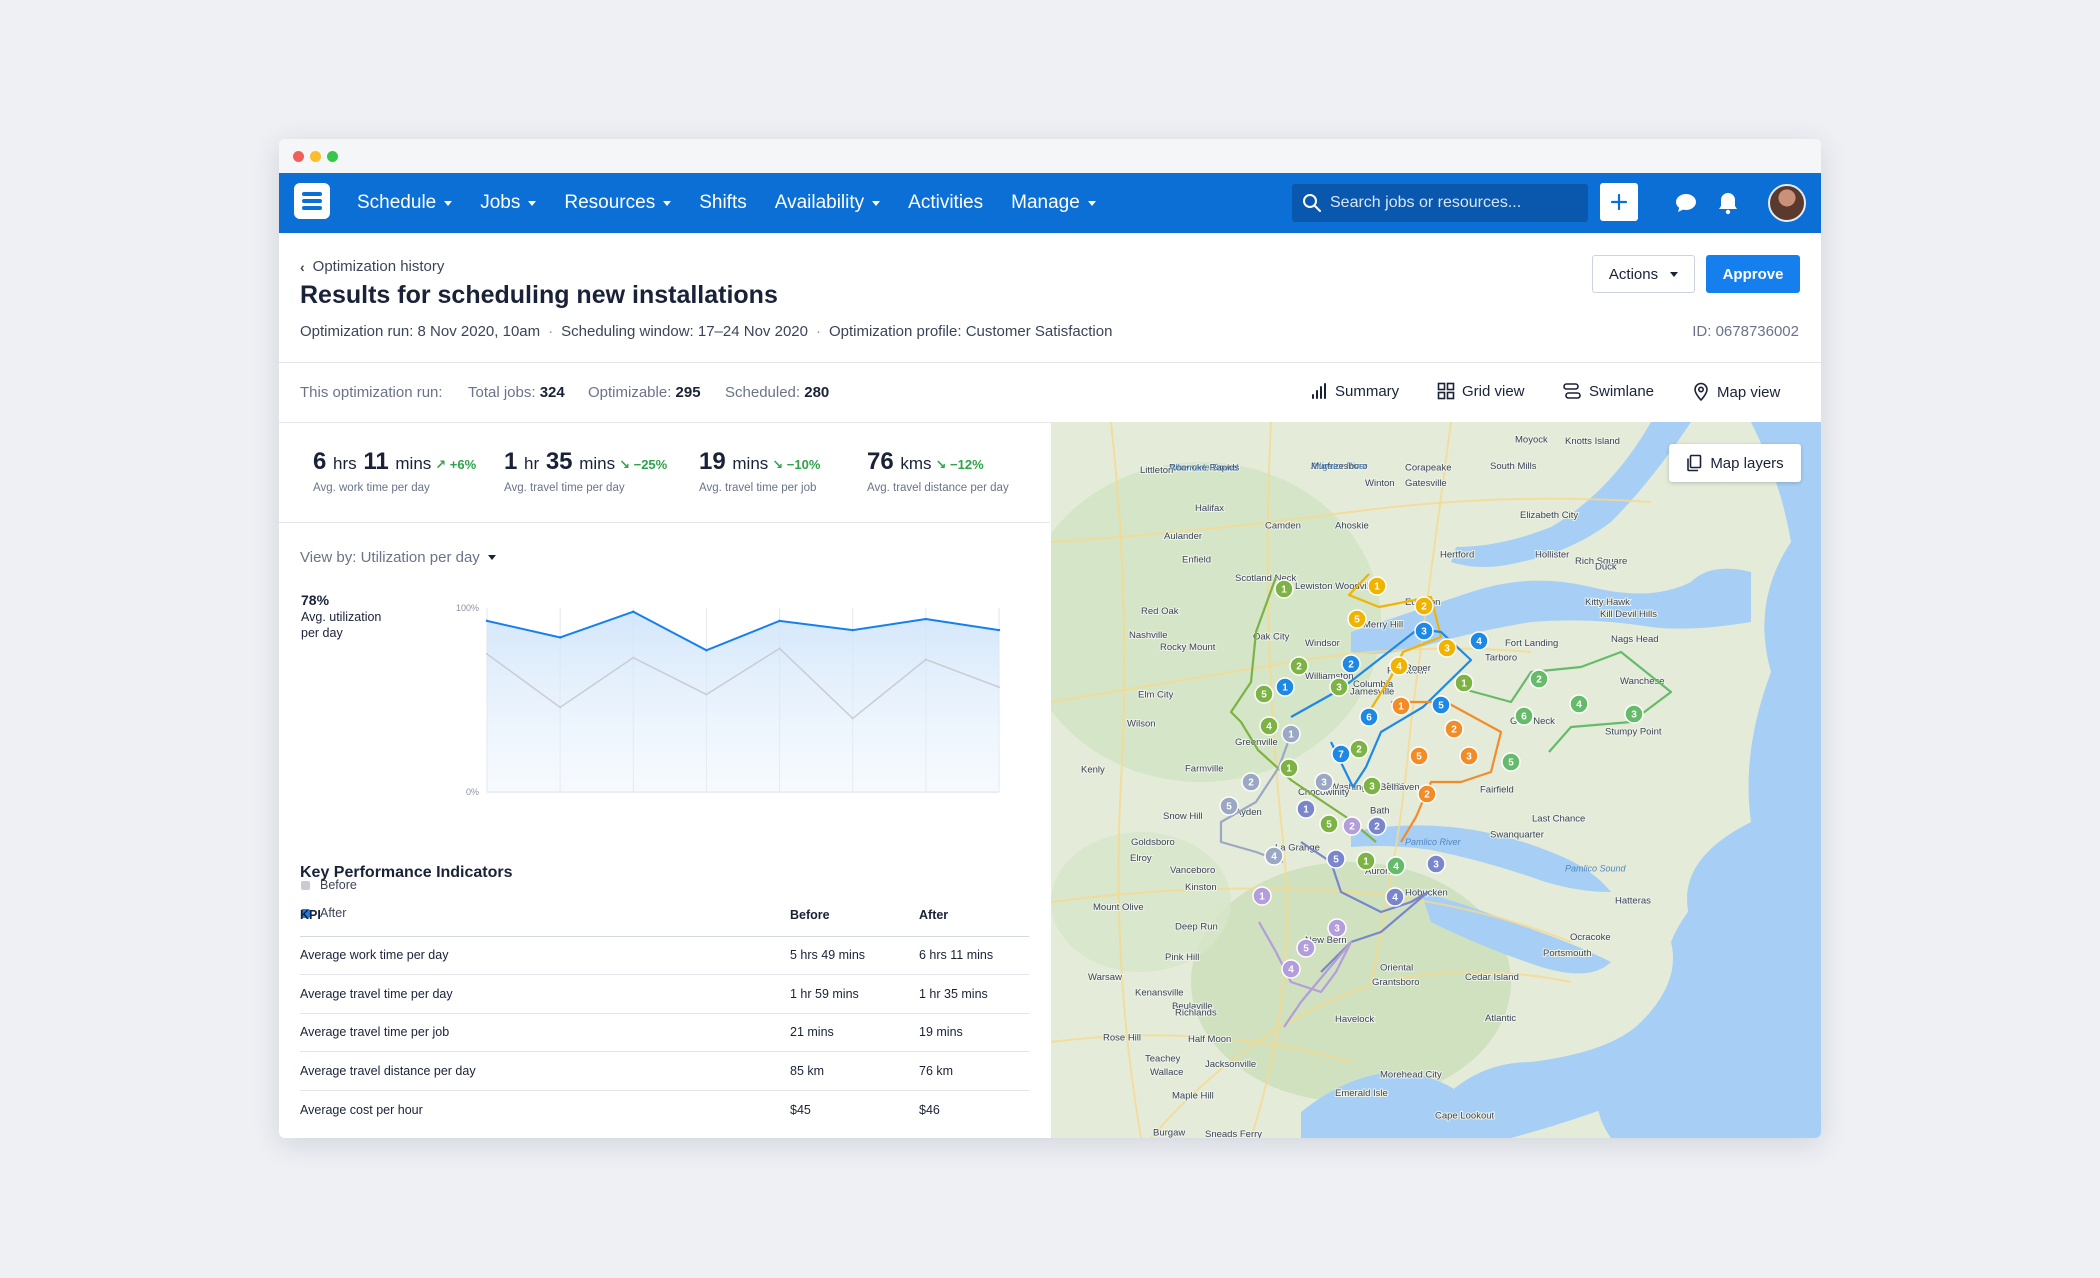 This screenshot has width=2100, height=1278. What do you see at coordinates (467, 608) in the screenshot?
I see `y-tick-label: 100%` at bounding box center [467, 608].